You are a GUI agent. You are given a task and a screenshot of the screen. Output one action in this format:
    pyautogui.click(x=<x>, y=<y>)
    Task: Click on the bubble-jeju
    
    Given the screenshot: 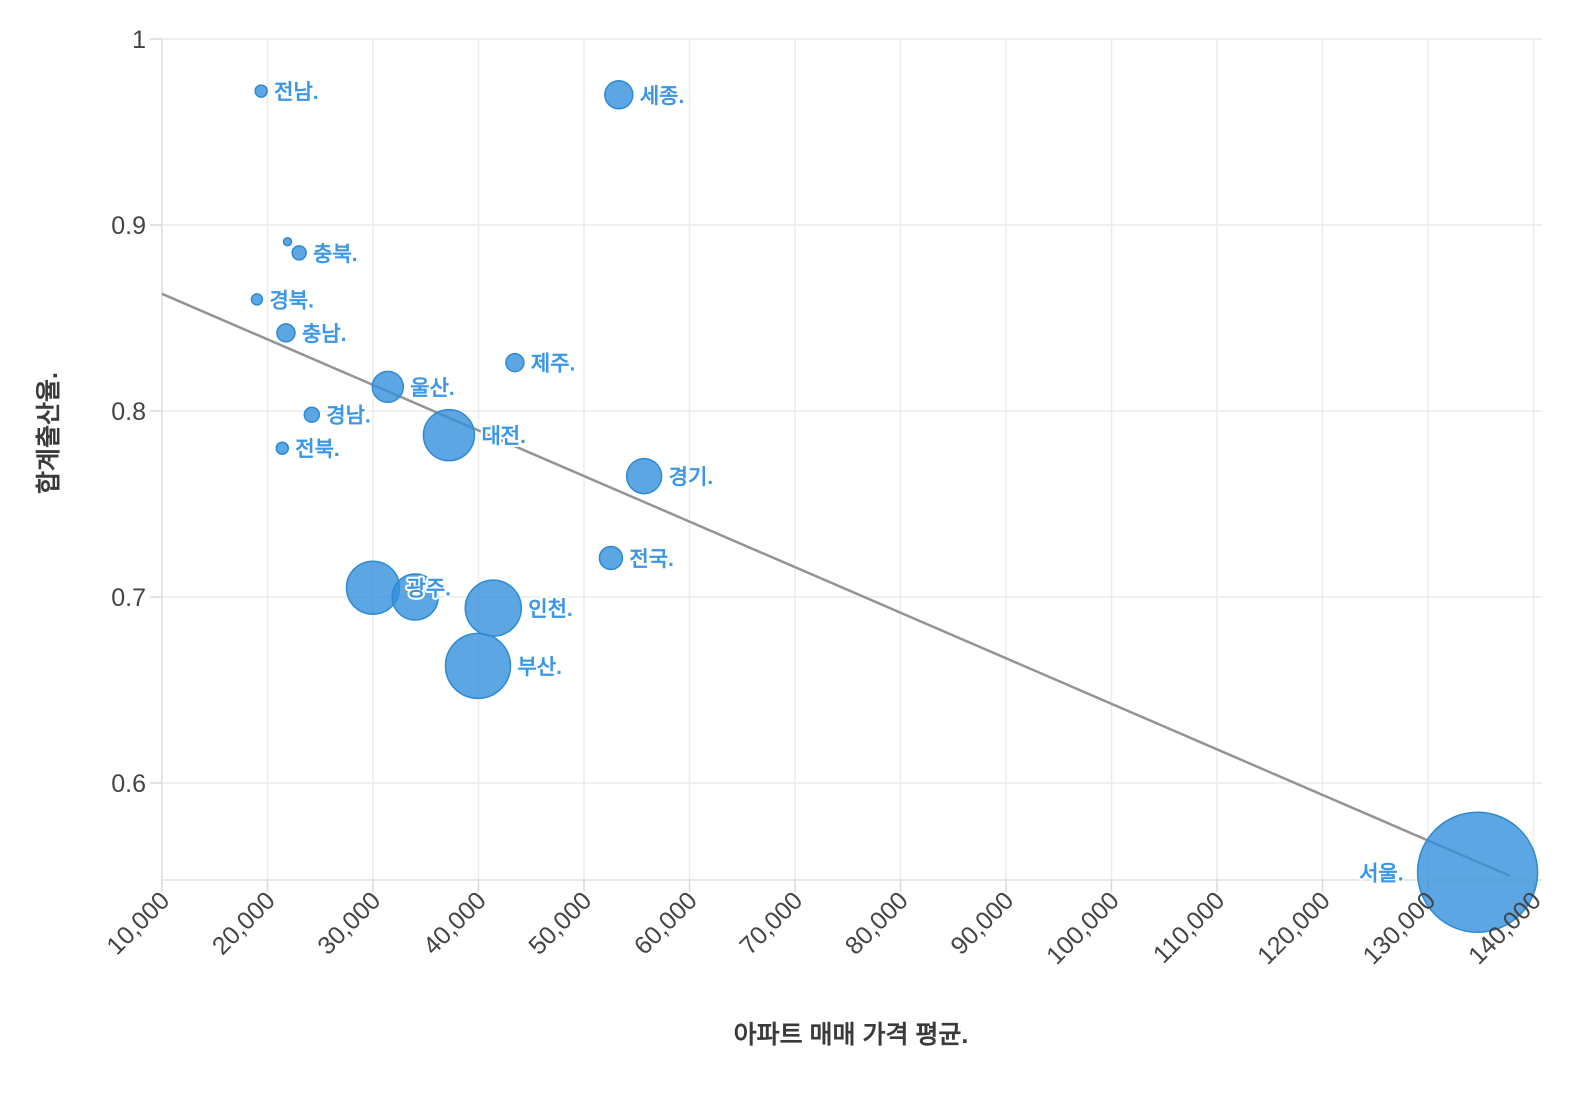 What is the action you would take?
    pyautogui.click(x=515, y=362)
    